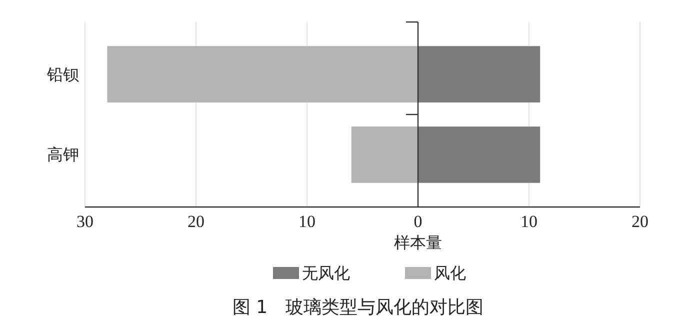 This screenshot has width=700, height=333. Describe the element at coordinates (62, 74) in the screenshot. I see `y-tick-label: 铅钡` at that location.